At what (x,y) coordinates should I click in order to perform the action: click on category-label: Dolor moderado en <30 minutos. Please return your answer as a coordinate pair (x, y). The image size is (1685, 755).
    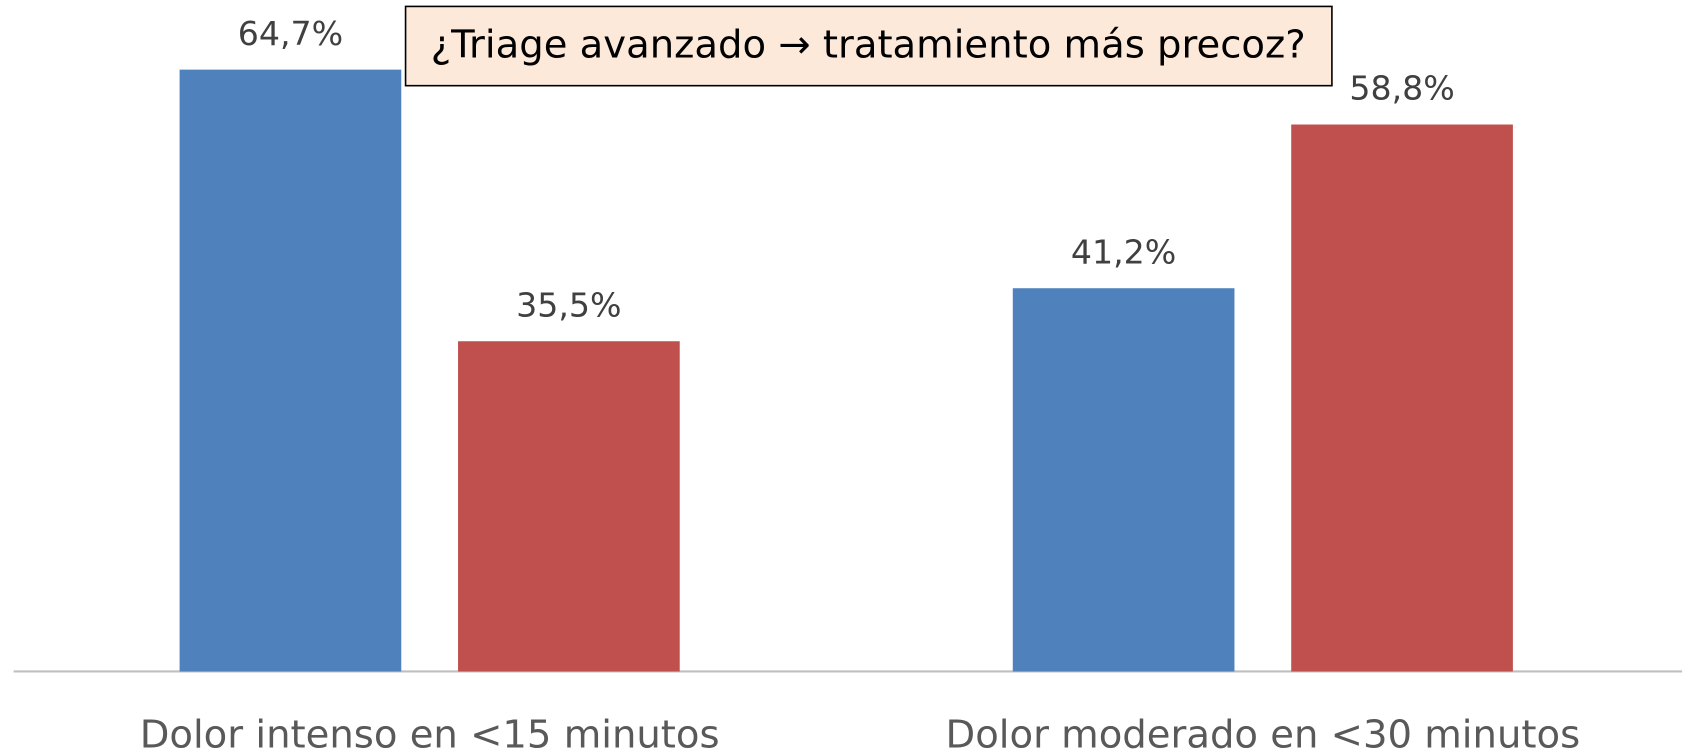
    Looking at the image, I should click on (1263, 733).